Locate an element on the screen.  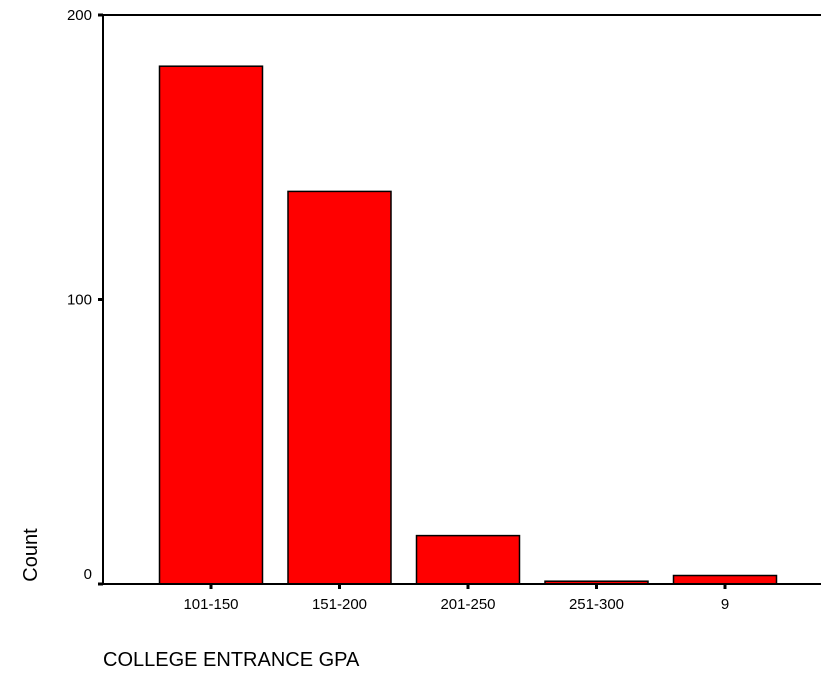
y-axis-title: Count is located at coordinates (31, 555).